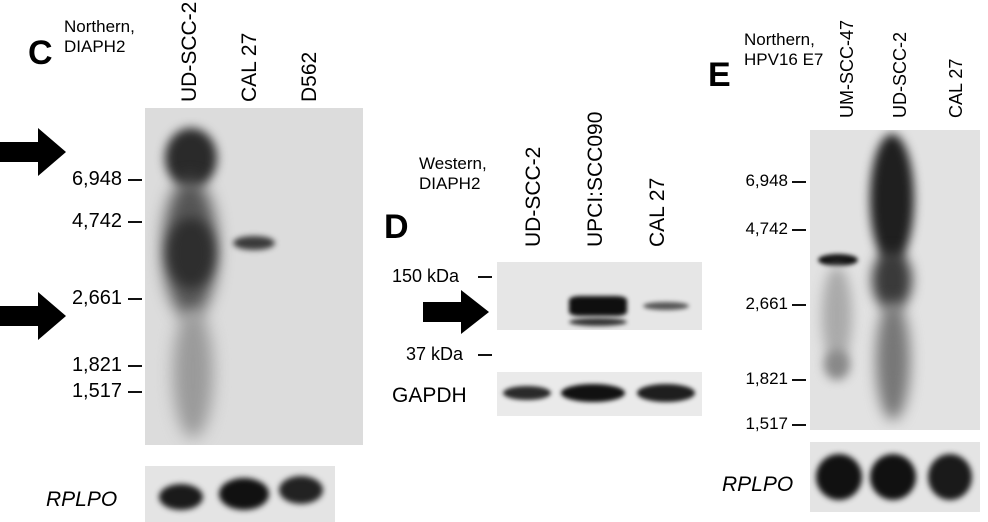 The height and width of the screenshot is (522, 988). I want to click on panel-e-northern-blot, so click(895, 280).